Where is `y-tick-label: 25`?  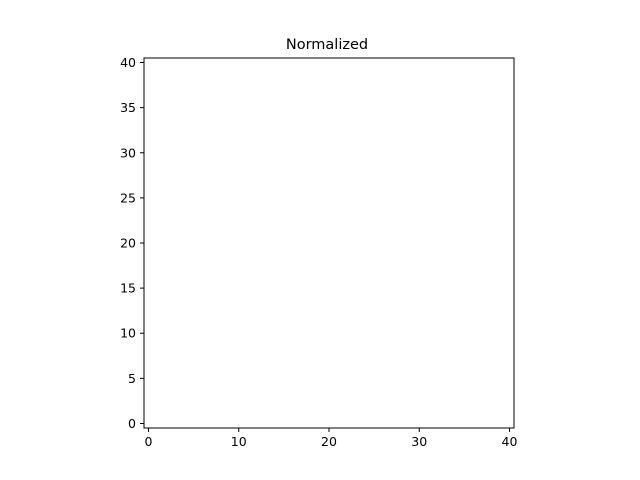
y-tick-label: 25 is located at coordinates (128, 197).